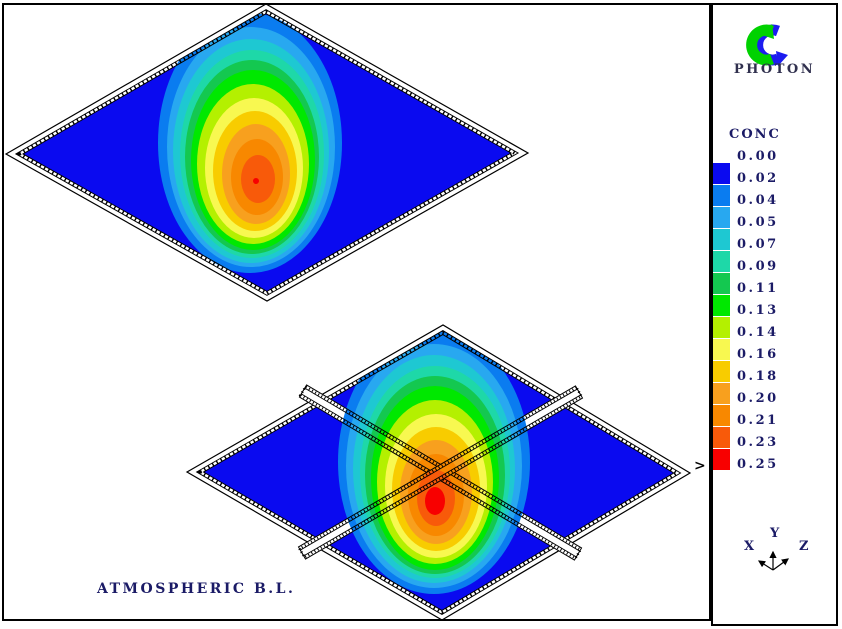 This screenshot has width=842, height=629. What do you see at coordinates (758, 442) in the screenshot?
I see `legend-value: 0.23` at bounding box center [758, 442].